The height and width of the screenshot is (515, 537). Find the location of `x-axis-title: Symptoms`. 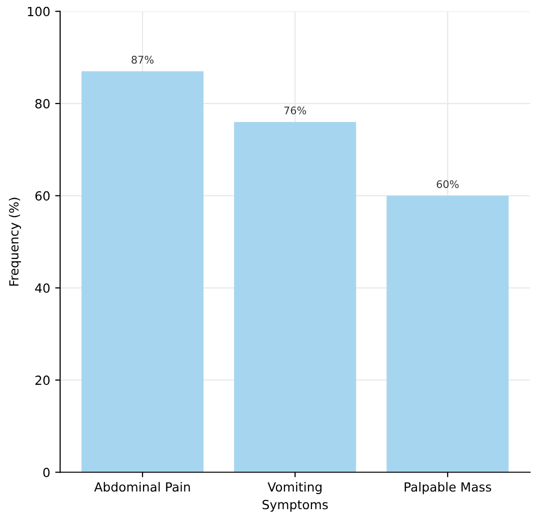

x-axis-title: Symptoms is located at coordinates (295, 506).